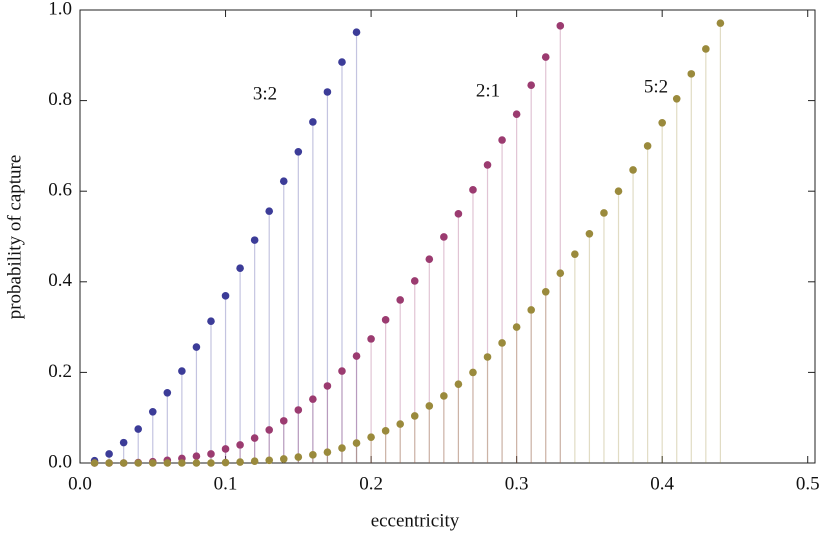 This screenshot has height=540, width=830. I want to click on x-tick-label: 0.4, so click(662, 483).